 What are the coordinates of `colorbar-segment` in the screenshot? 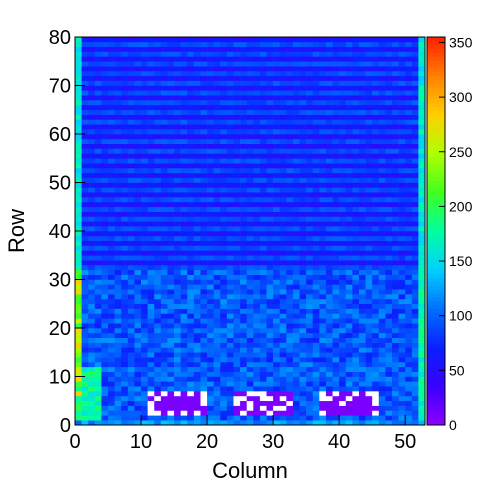 It's located at (436, 283).